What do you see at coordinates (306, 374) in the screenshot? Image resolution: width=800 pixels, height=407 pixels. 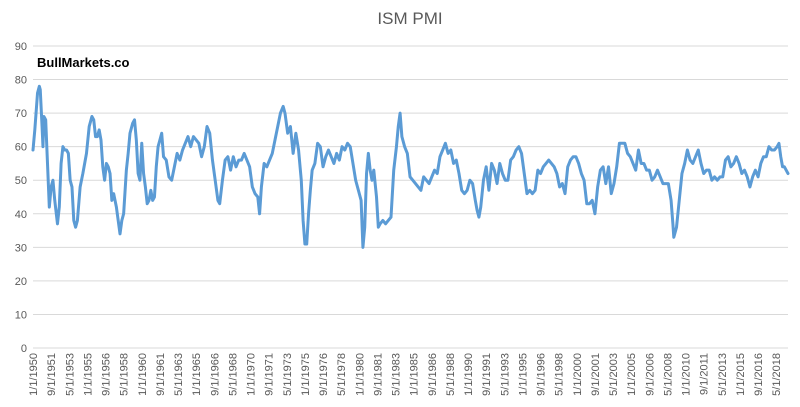 I see `x-tick-label: 1/1/1975` at bounding box center [306, 374].